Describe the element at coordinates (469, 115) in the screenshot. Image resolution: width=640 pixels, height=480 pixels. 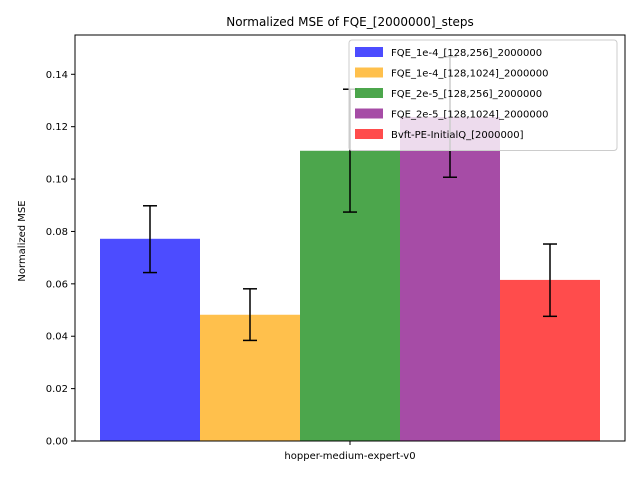
I see `legend-label-4: FQE_2e-5_[128,1024]_2000000` at that location.